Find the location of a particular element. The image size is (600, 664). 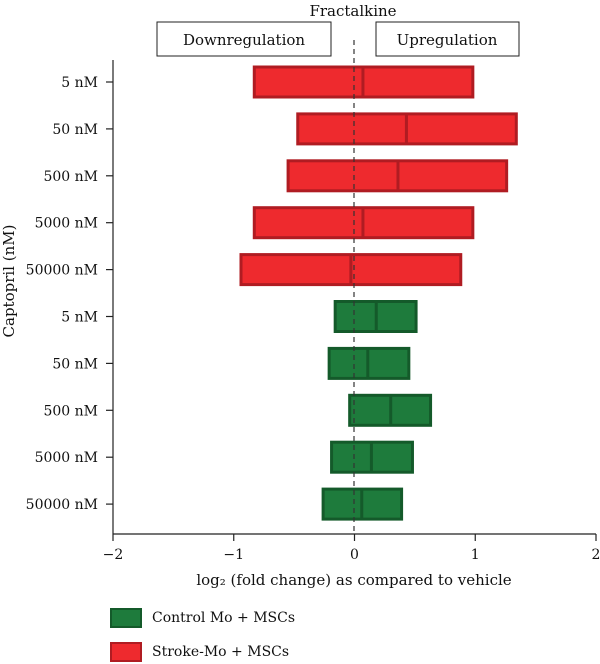

legend-label-control: Control Mo + MSCs is located at coordinates (224, 618).